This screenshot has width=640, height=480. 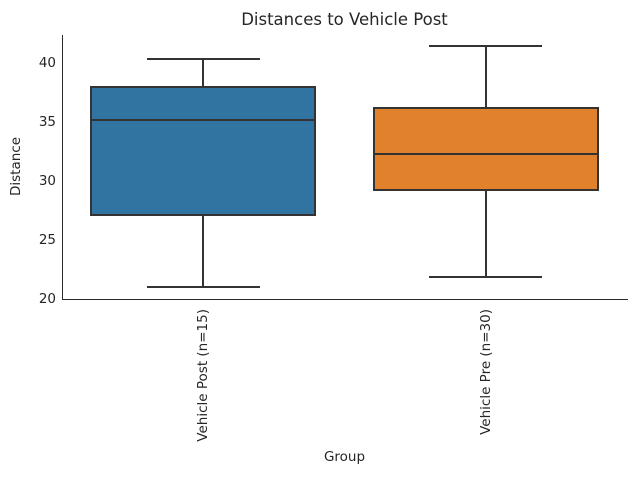 What do you see at coordinates (16, 166) in the screenshot?
I see `y-axis-label: Distance` at bounding box center [16, 166].